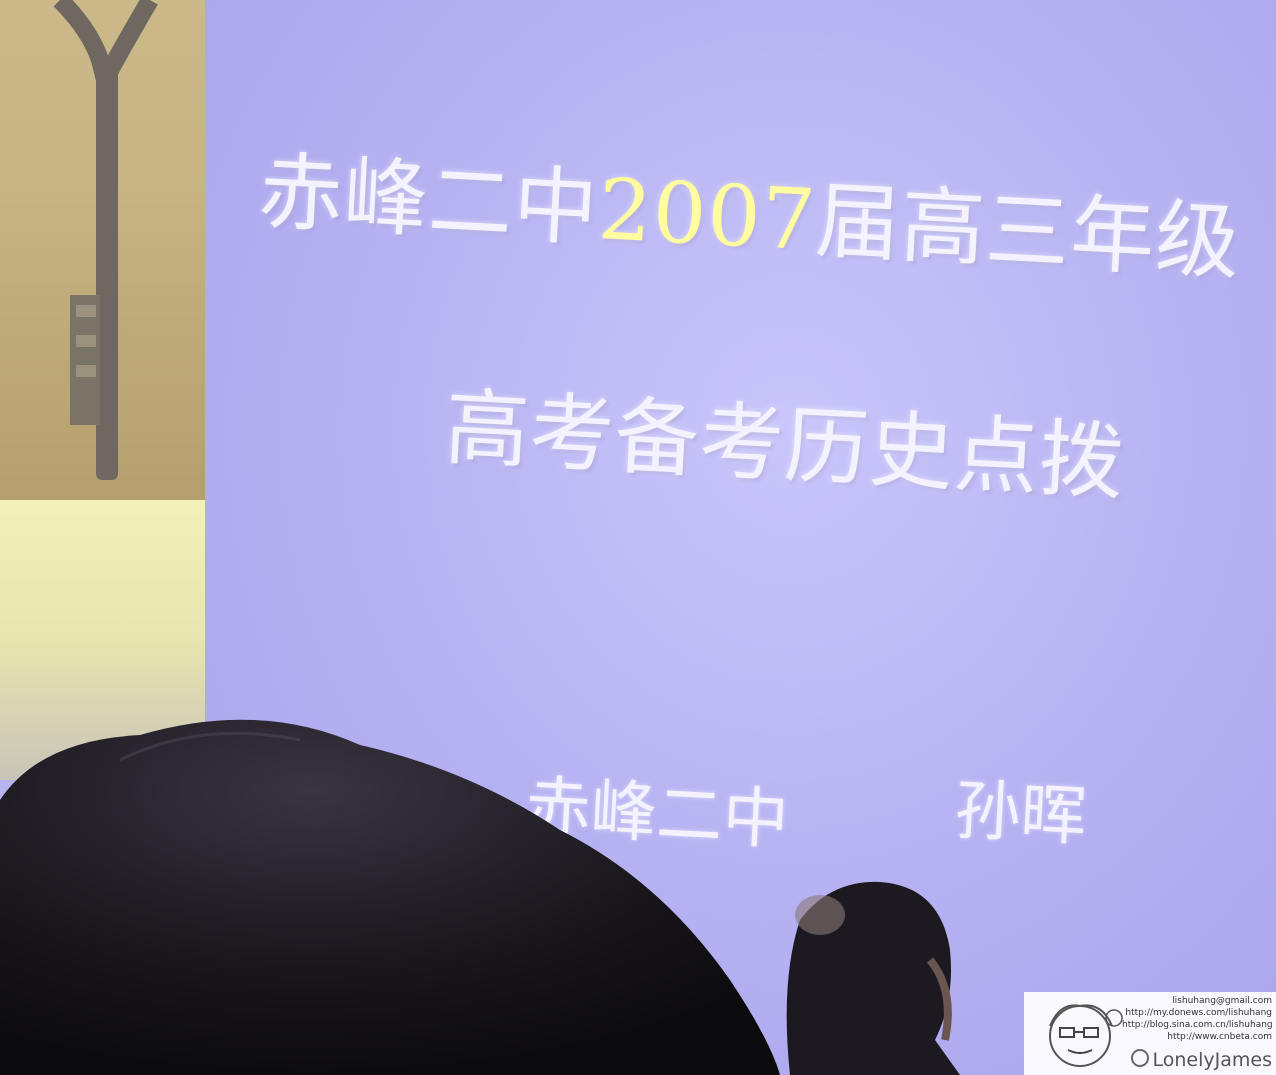 The height and width of the screenshot is (1075, 1276). What do you see at coordinates (1198, 1013) in the screenshot?
I see `watermark-link: http://my.donews.com/lishuhang` at bounding box center [1198, 1013].